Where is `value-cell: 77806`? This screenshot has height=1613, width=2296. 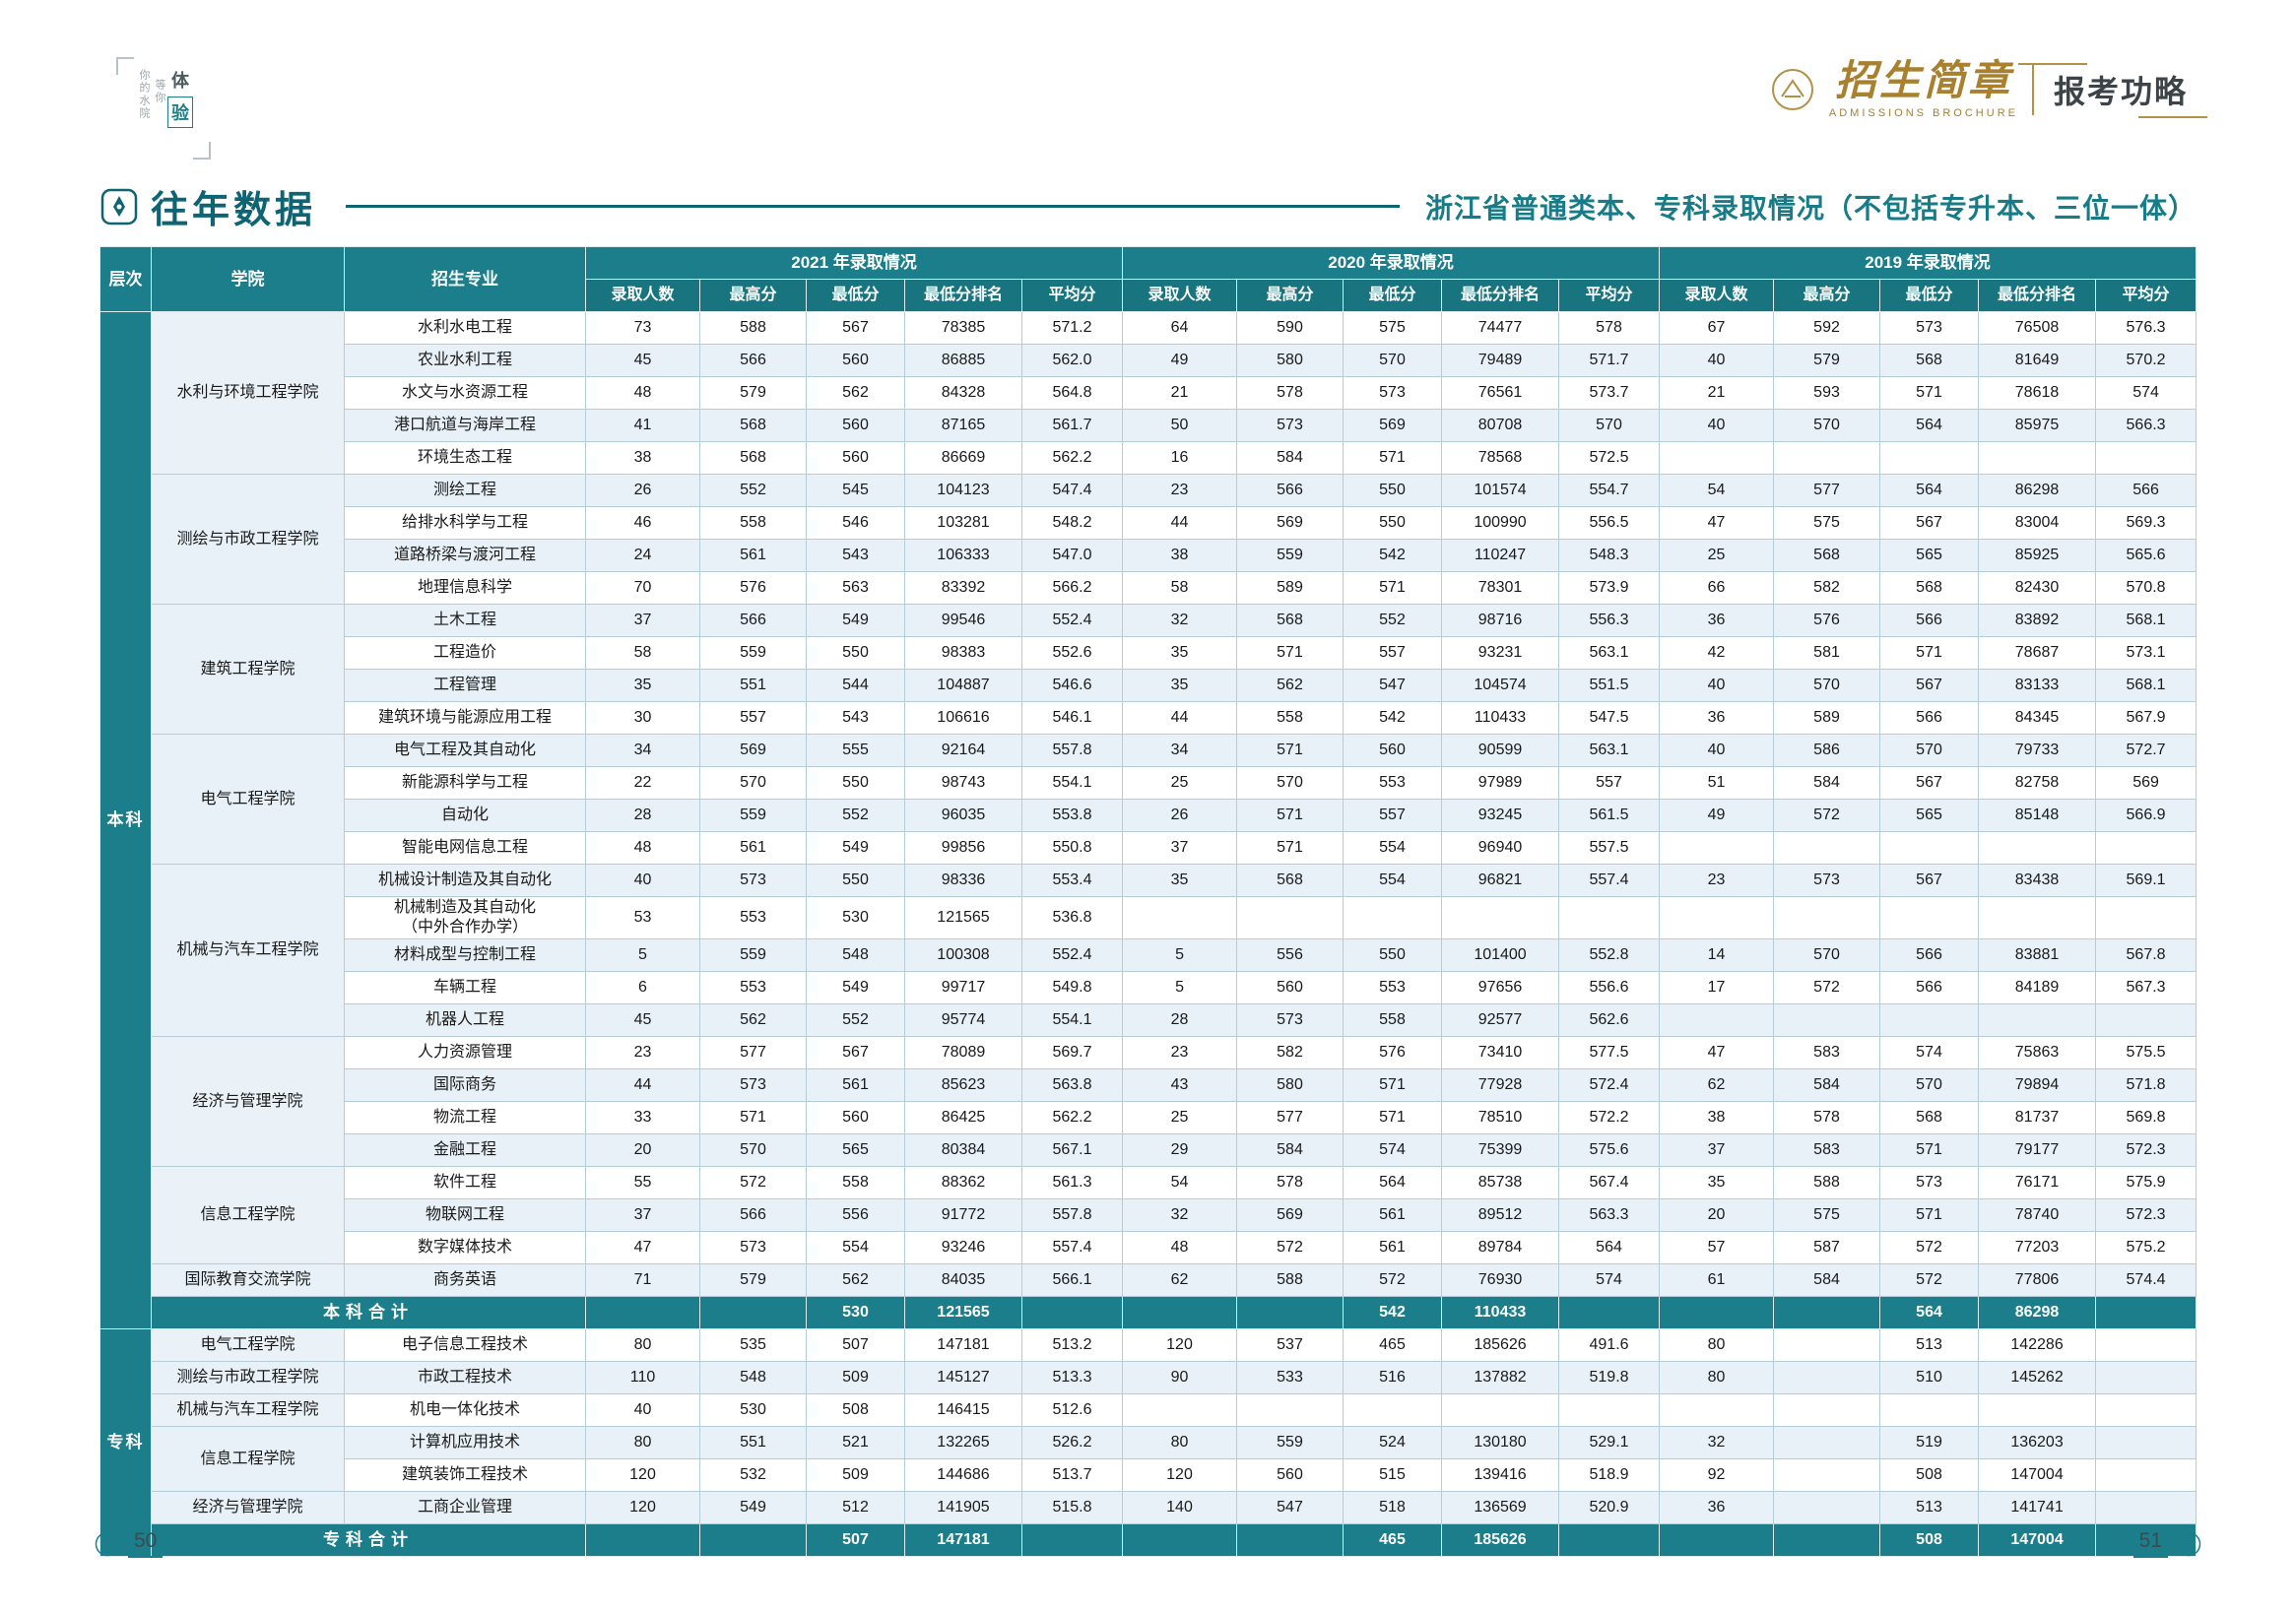
value-cell: 77806 is located at coordinates (2037, 1280).